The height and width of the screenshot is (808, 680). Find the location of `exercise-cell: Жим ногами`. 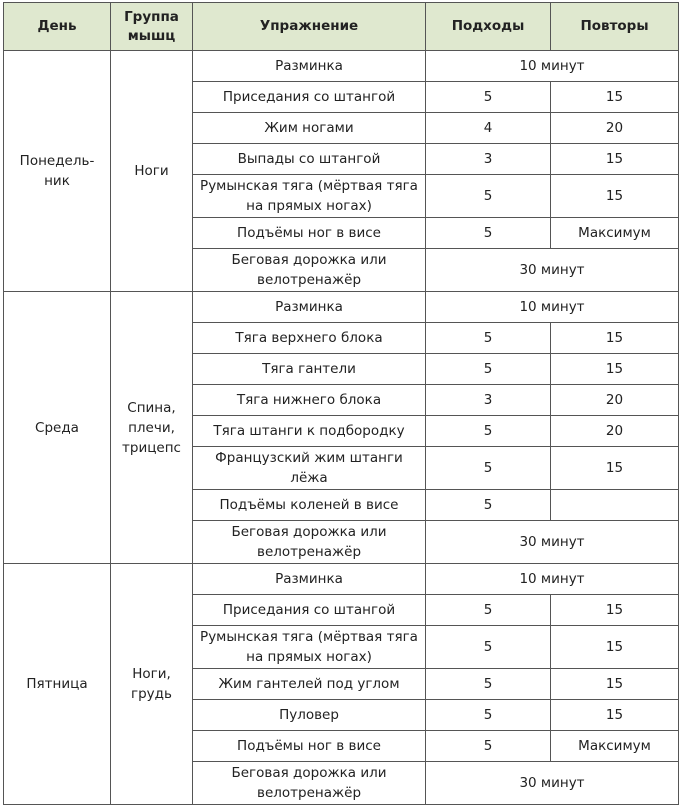

exercise-cell: Жим ногами is located at coordinates (309, 128).